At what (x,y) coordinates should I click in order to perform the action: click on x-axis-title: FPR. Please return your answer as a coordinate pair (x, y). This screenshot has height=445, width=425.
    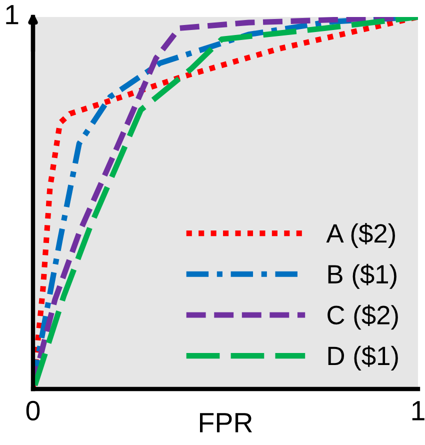
    Looking at the image, I should click on (226, 422).